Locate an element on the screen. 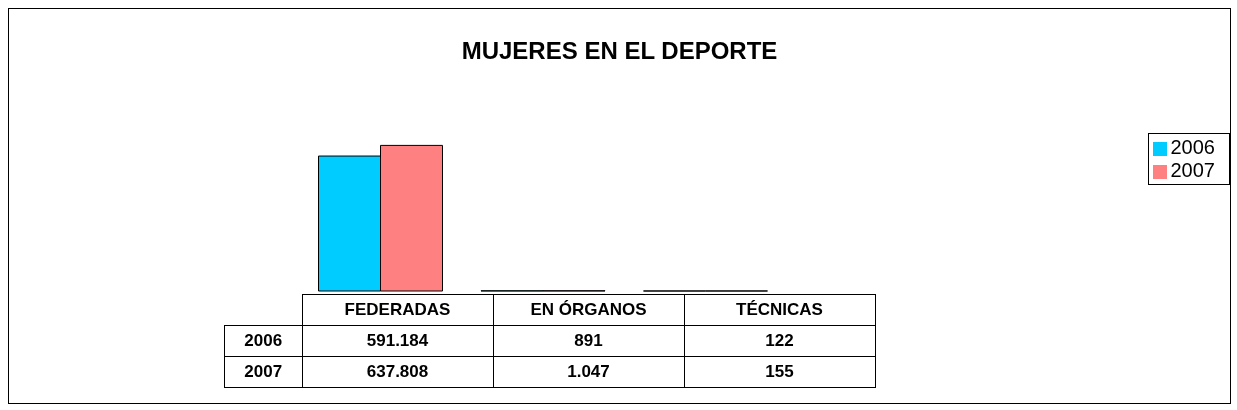 This screenshot has height=410, width=1237. data-label: 155 is located at coordinates (779, 372).